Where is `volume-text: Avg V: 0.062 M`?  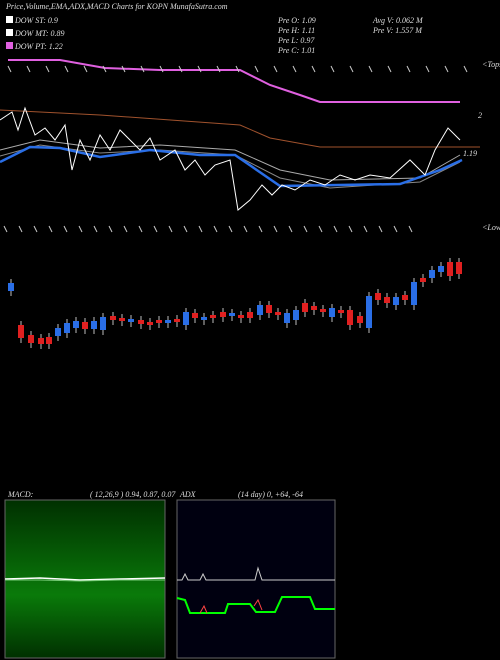 volume-text: Avg V: 0.062 M is located at coordinates (398, 20).